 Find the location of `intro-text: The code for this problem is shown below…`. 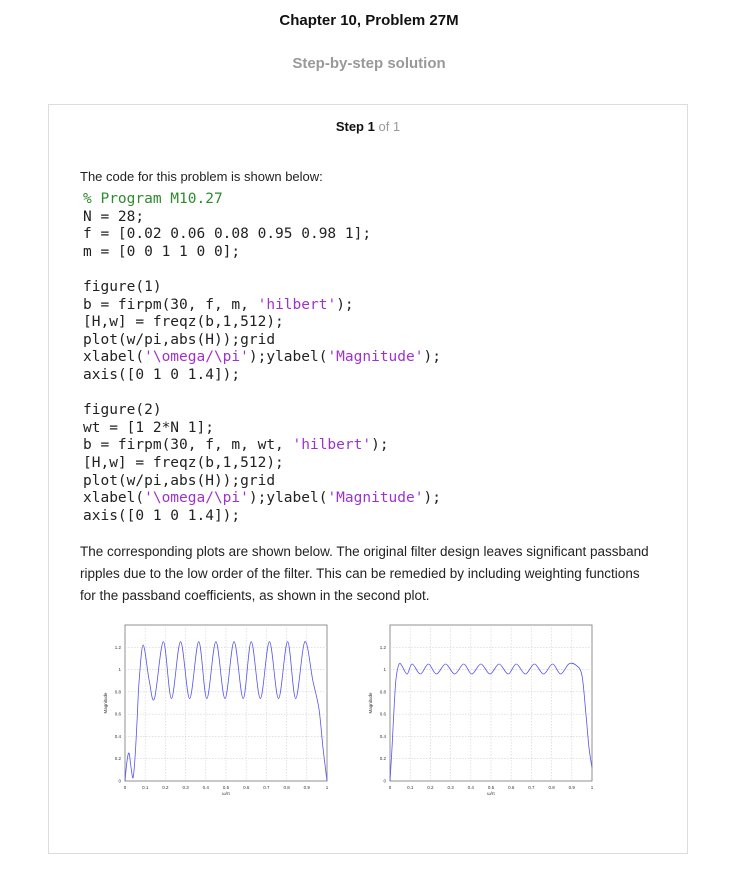

intro-text: The code for this problem is shown below… is located at coordinates (201, 176).